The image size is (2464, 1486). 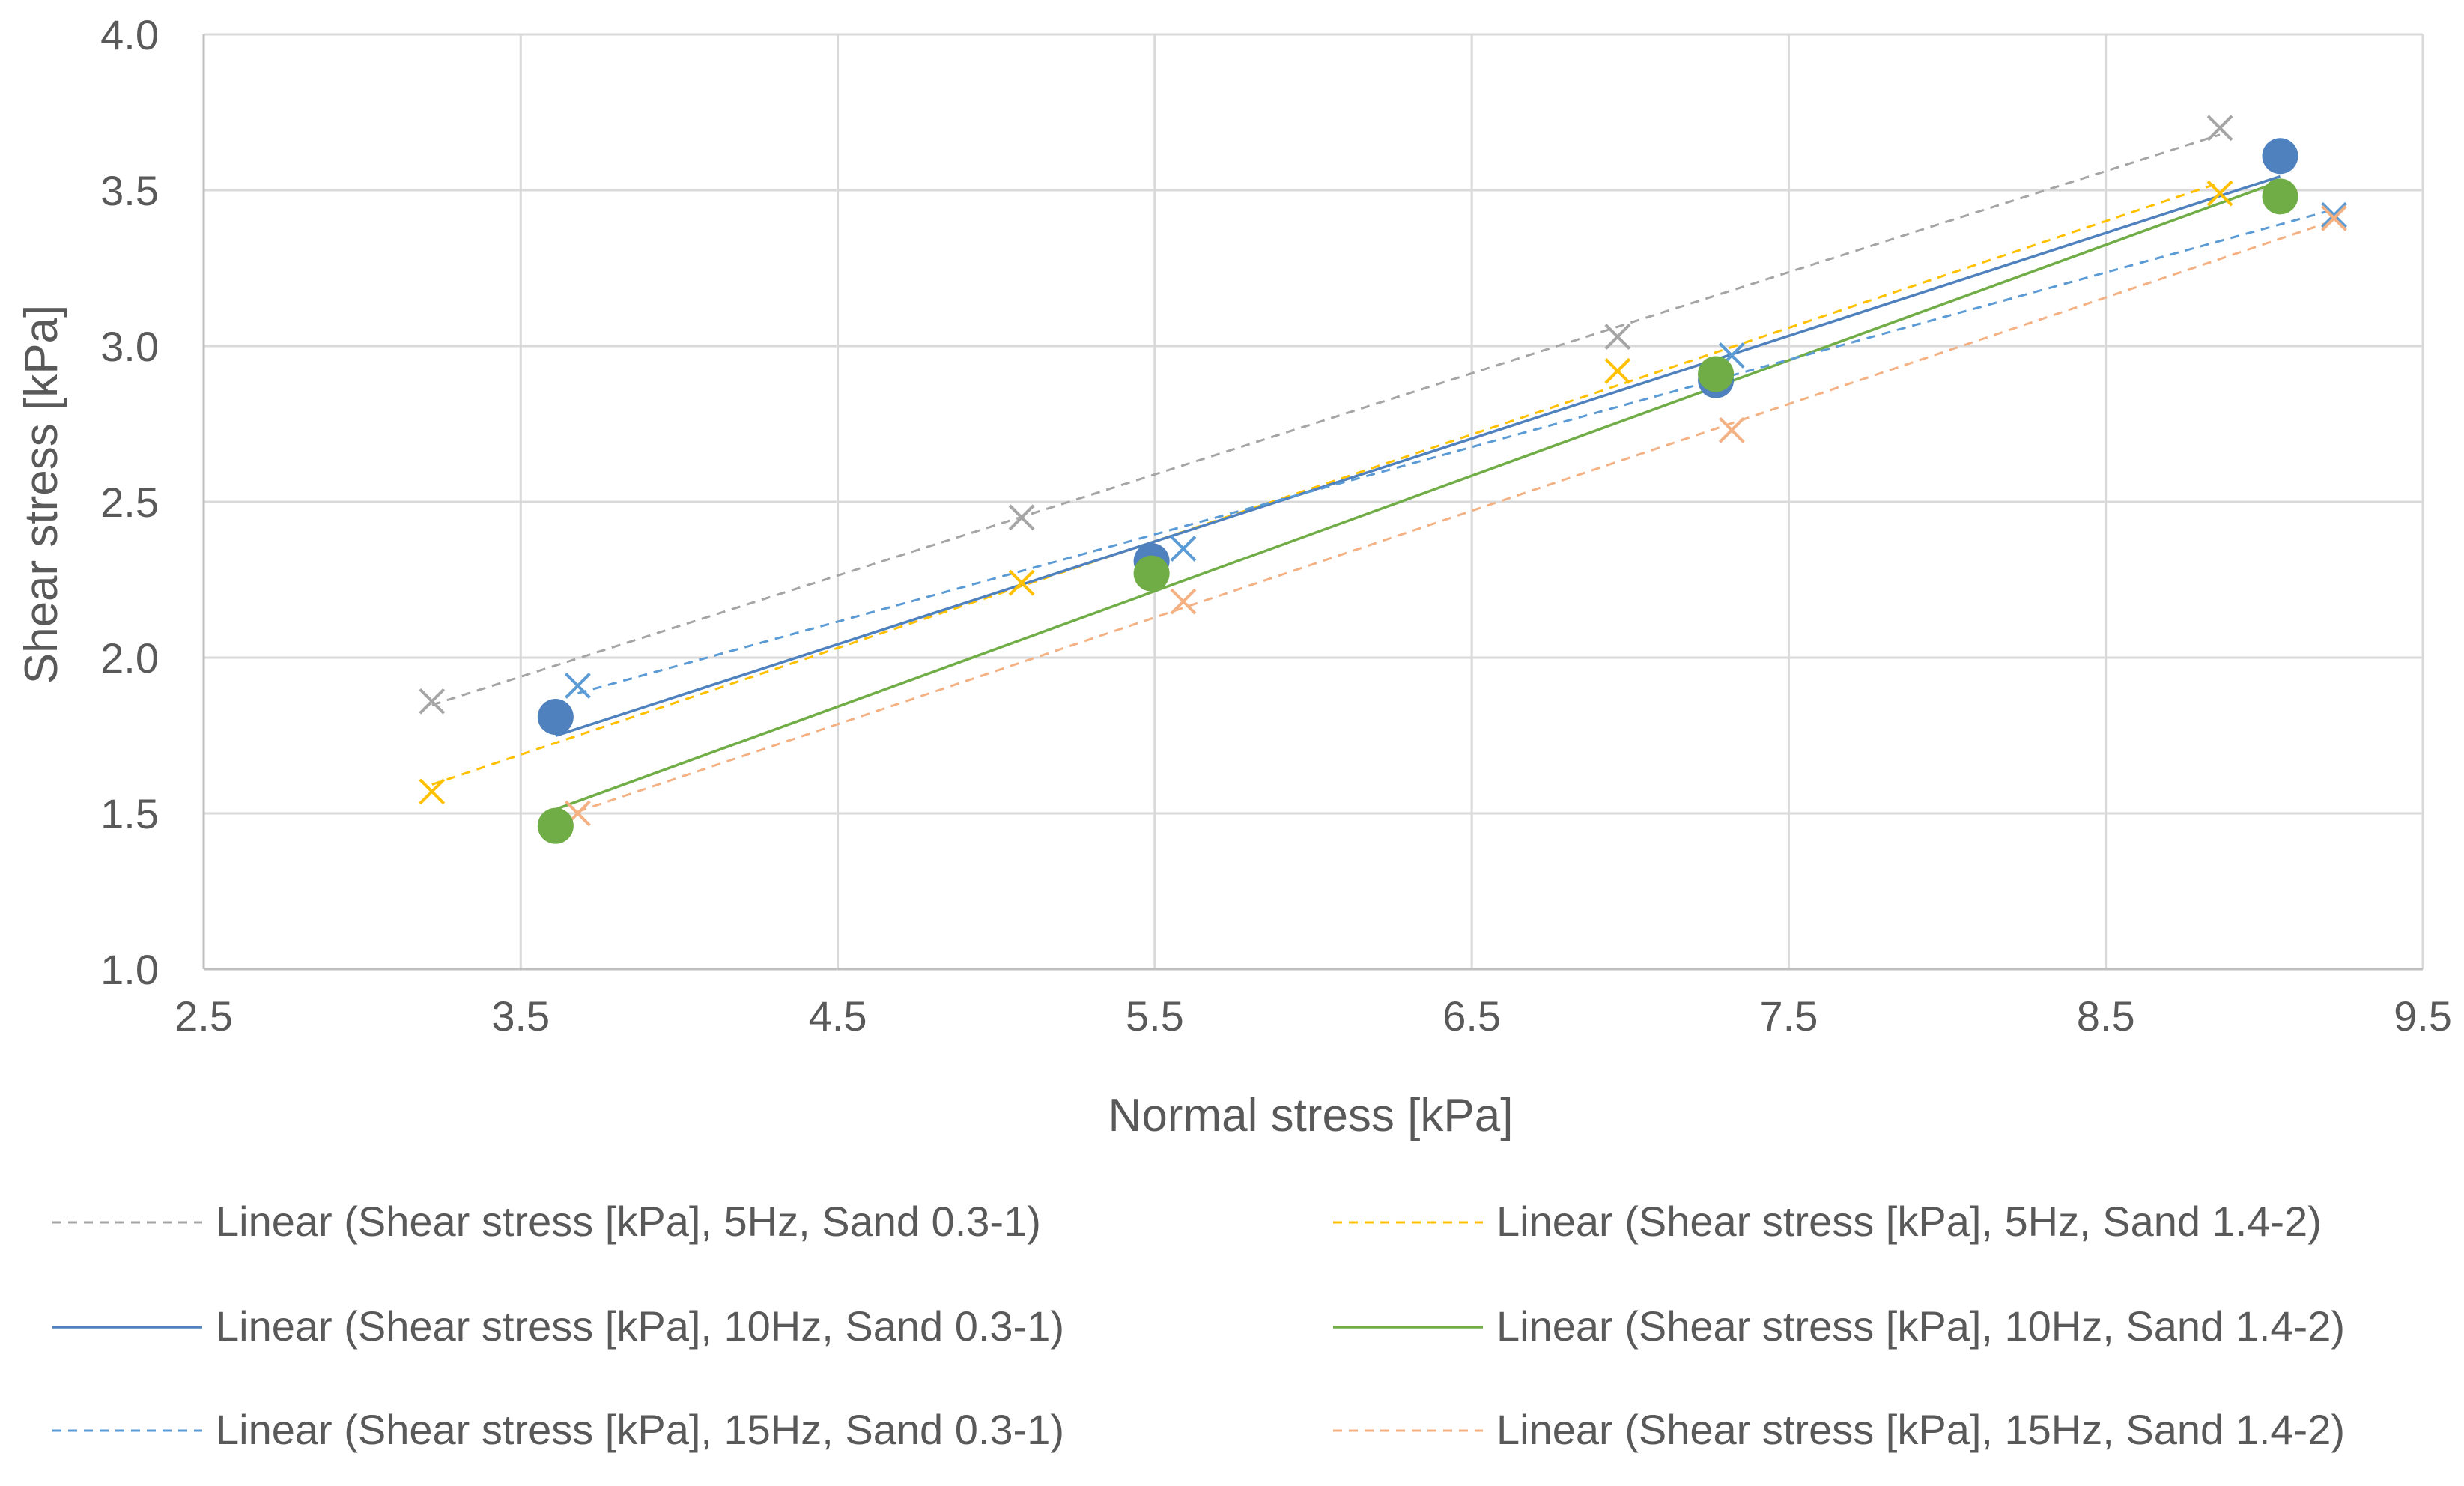 I want to click on y-tick-label: 1.0, so click(x=129, y=969).